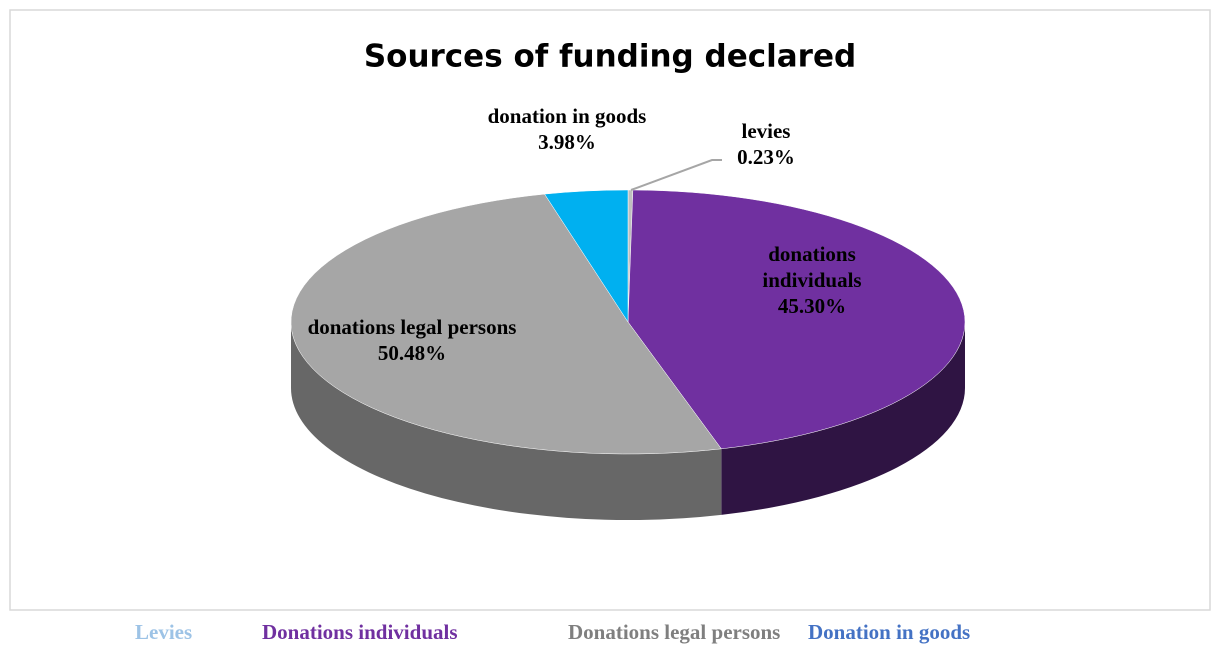 The image size is (1221, 648). I want to click on data-label-value: 50.48%, so click(412, 353).